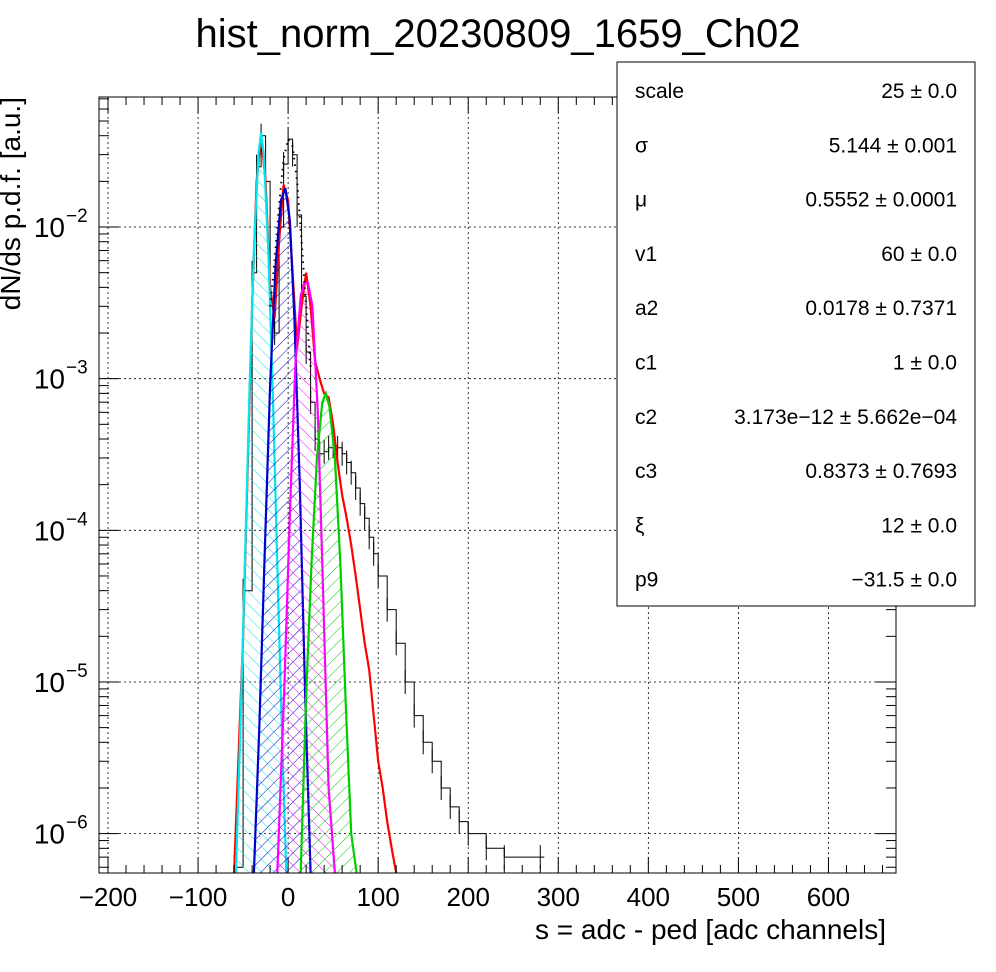 The image size is (996, 972). I want to click on stats-row-name: c1, so click(646, 363).